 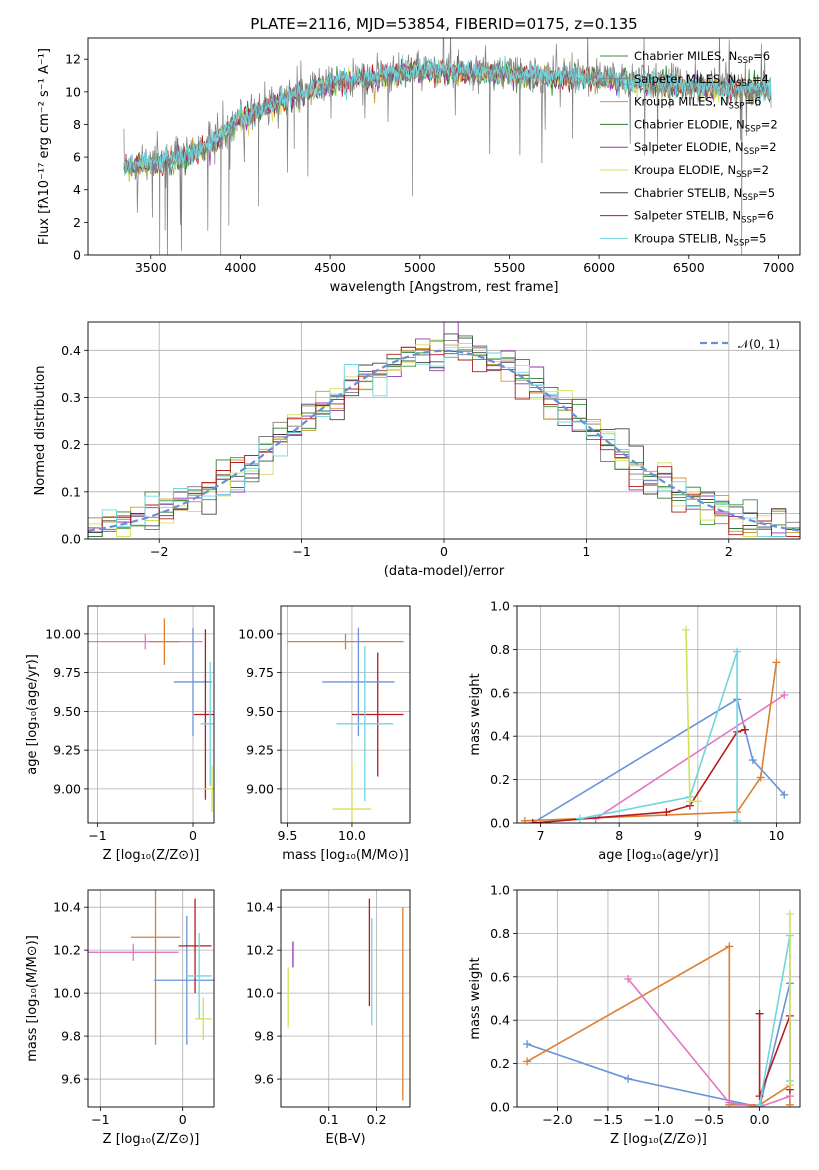 I want to click on y-tick-label: 9.50, so click(x=67, y=711).